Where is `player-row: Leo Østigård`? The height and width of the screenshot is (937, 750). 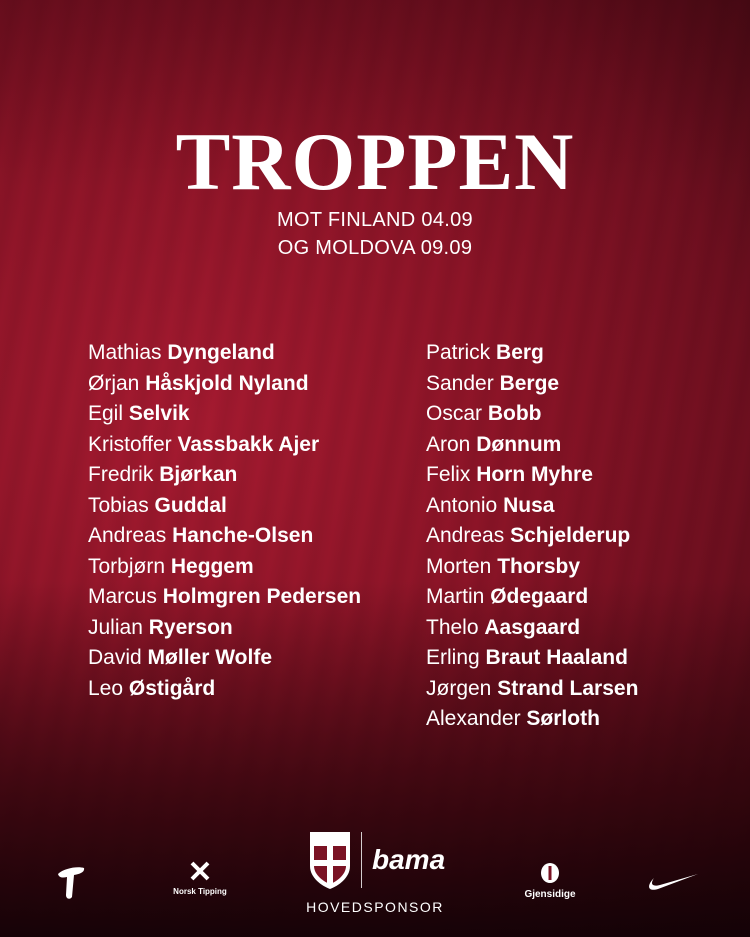 player-row: Leo Østigård is located at coordinates (224, 689).